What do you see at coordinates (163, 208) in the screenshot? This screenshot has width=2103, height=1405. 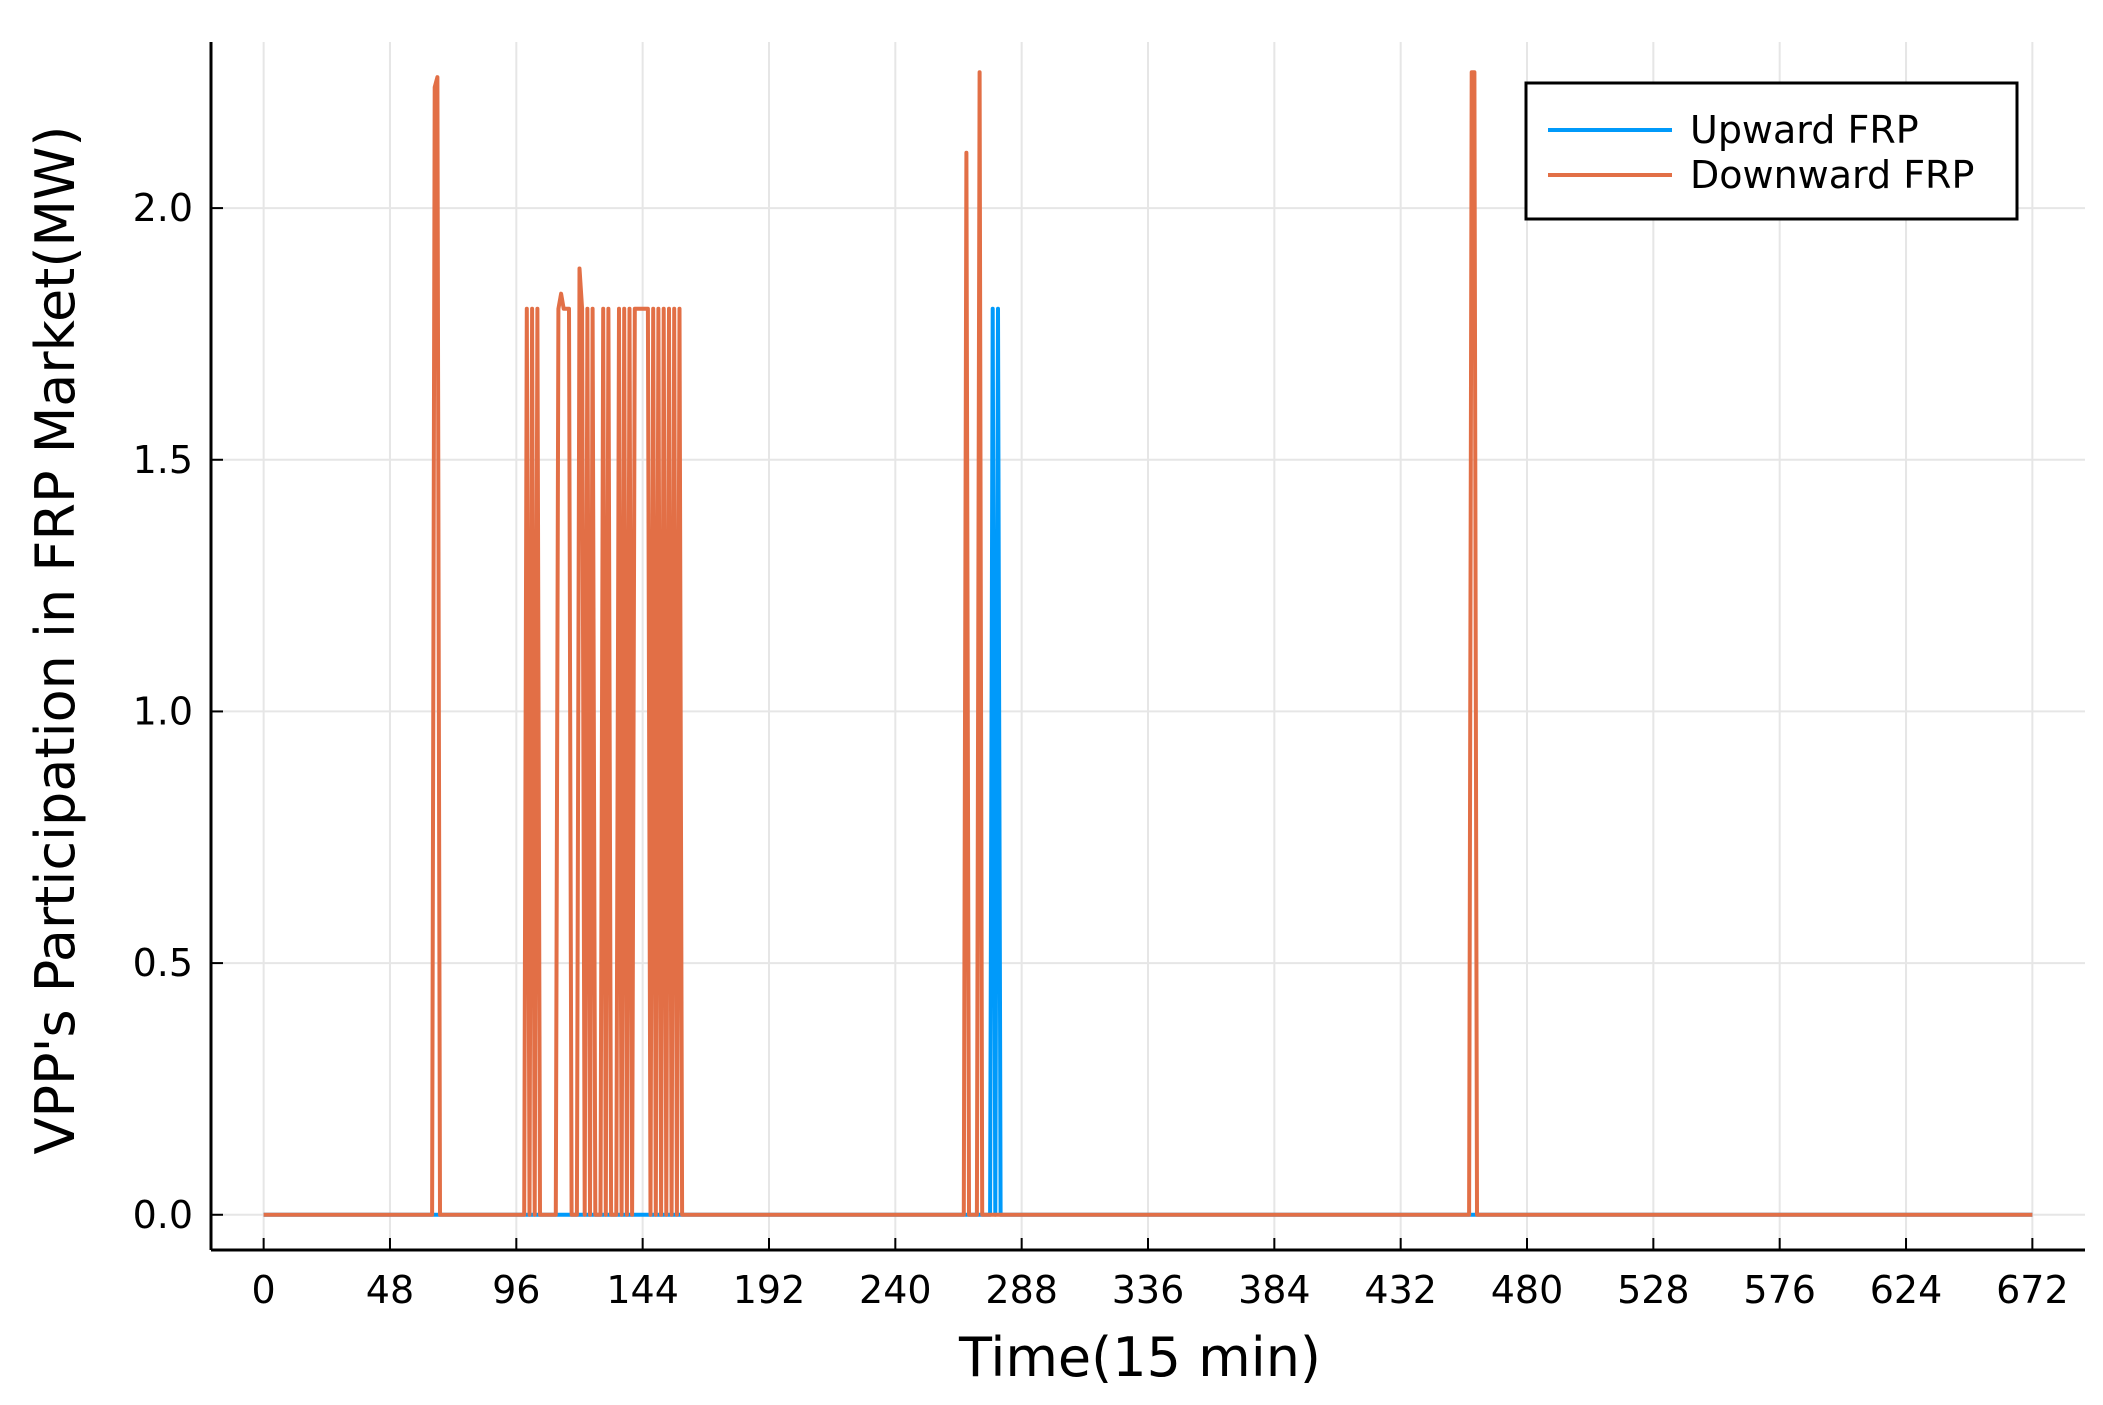 I see `y-tick-label: 2.0` at bounding box center [163, 208].